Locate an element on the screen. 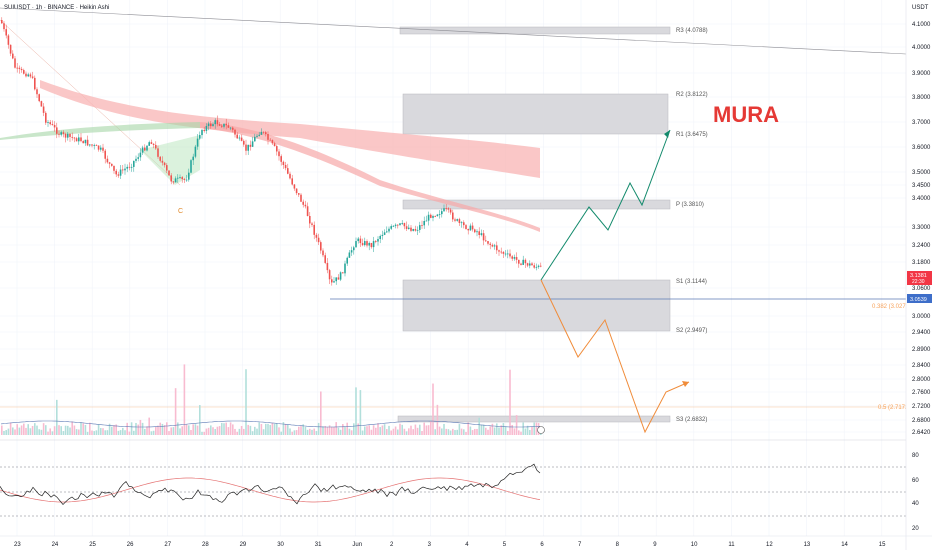 The image size is (932, 550). rsi-ticks: 80 60 40 20 is located at coordinates (915, 492).